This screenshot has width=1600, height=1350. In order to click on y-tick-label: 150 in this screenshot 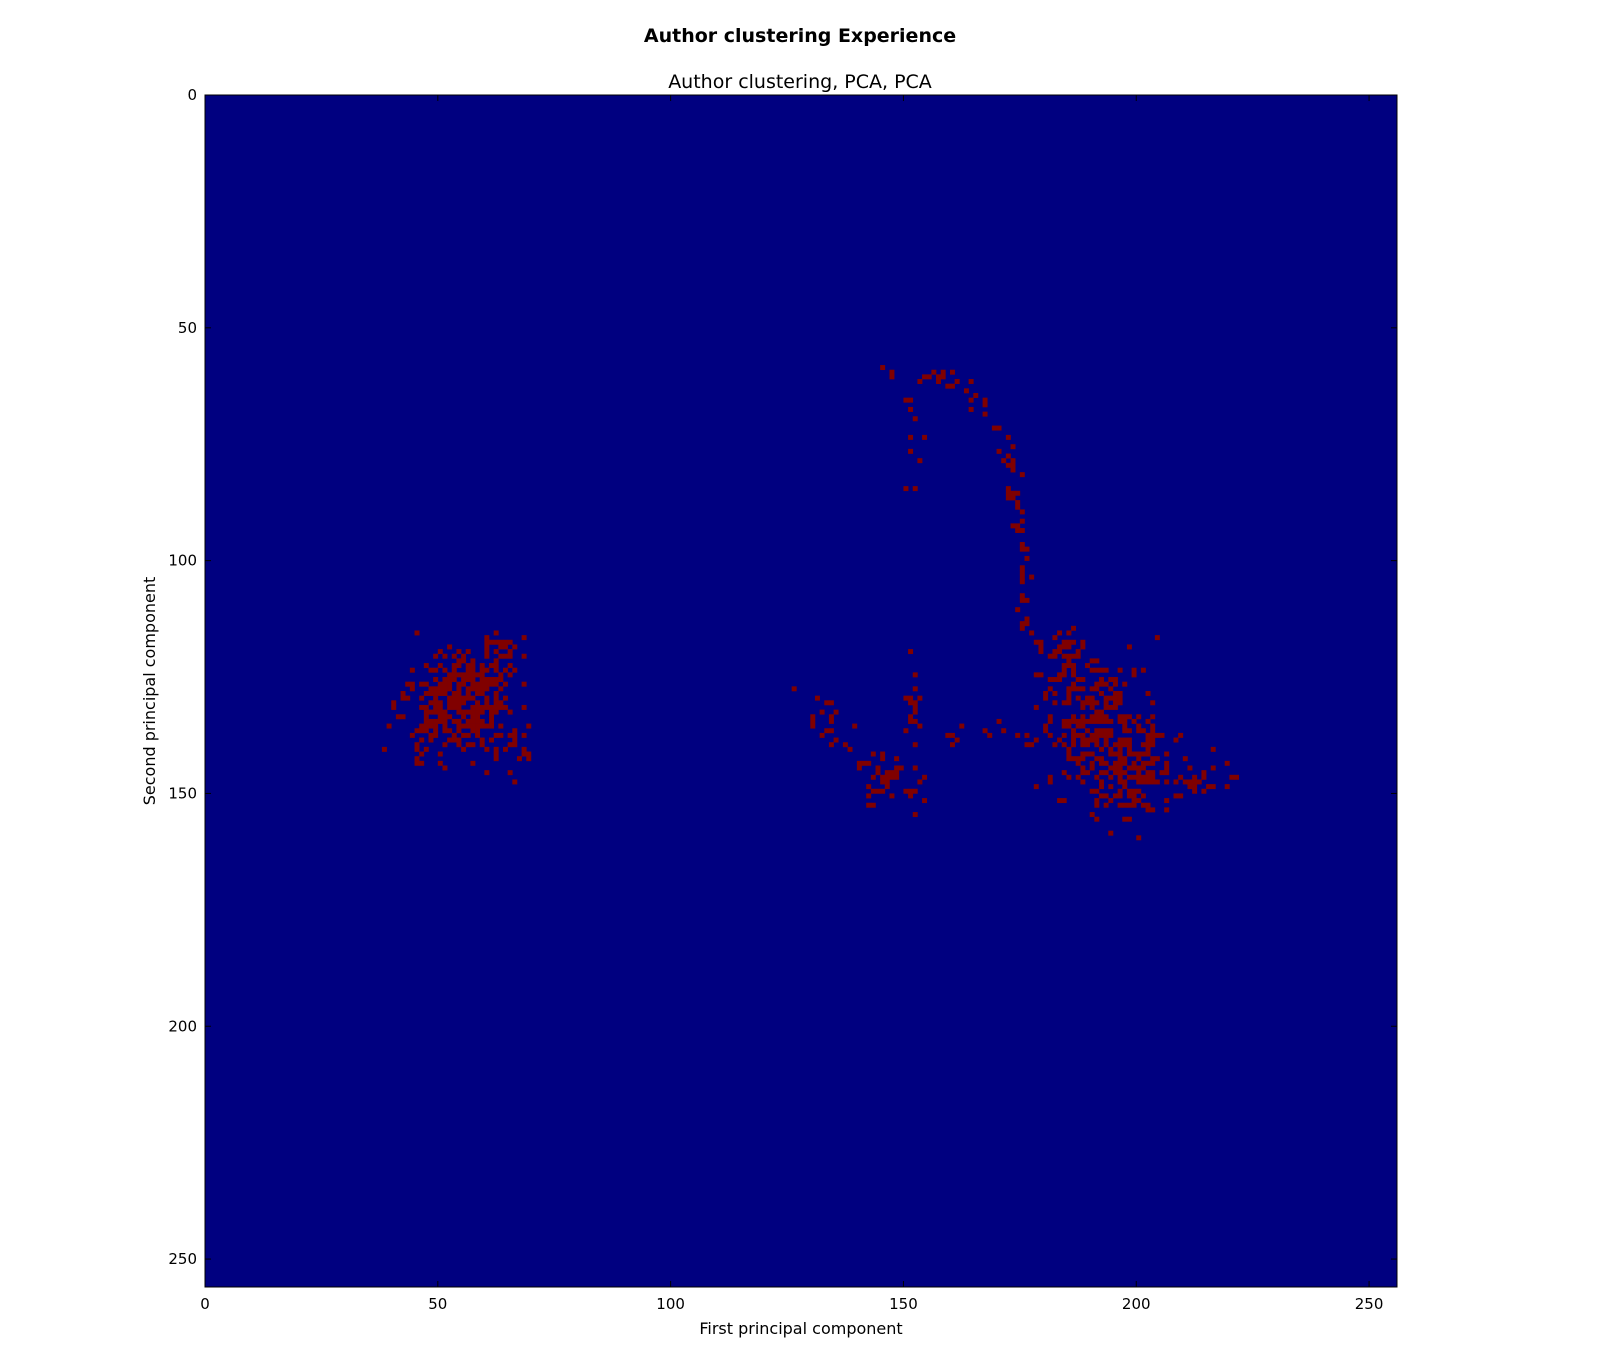, I will do `click(182, 793)`.